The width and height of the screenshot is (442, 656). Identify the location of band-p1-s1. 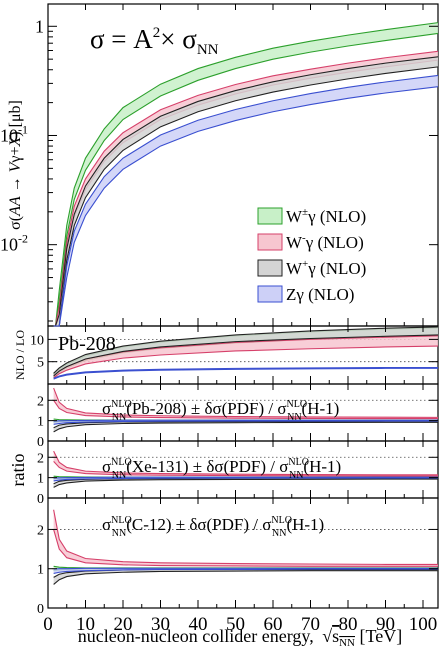
(245, 356).